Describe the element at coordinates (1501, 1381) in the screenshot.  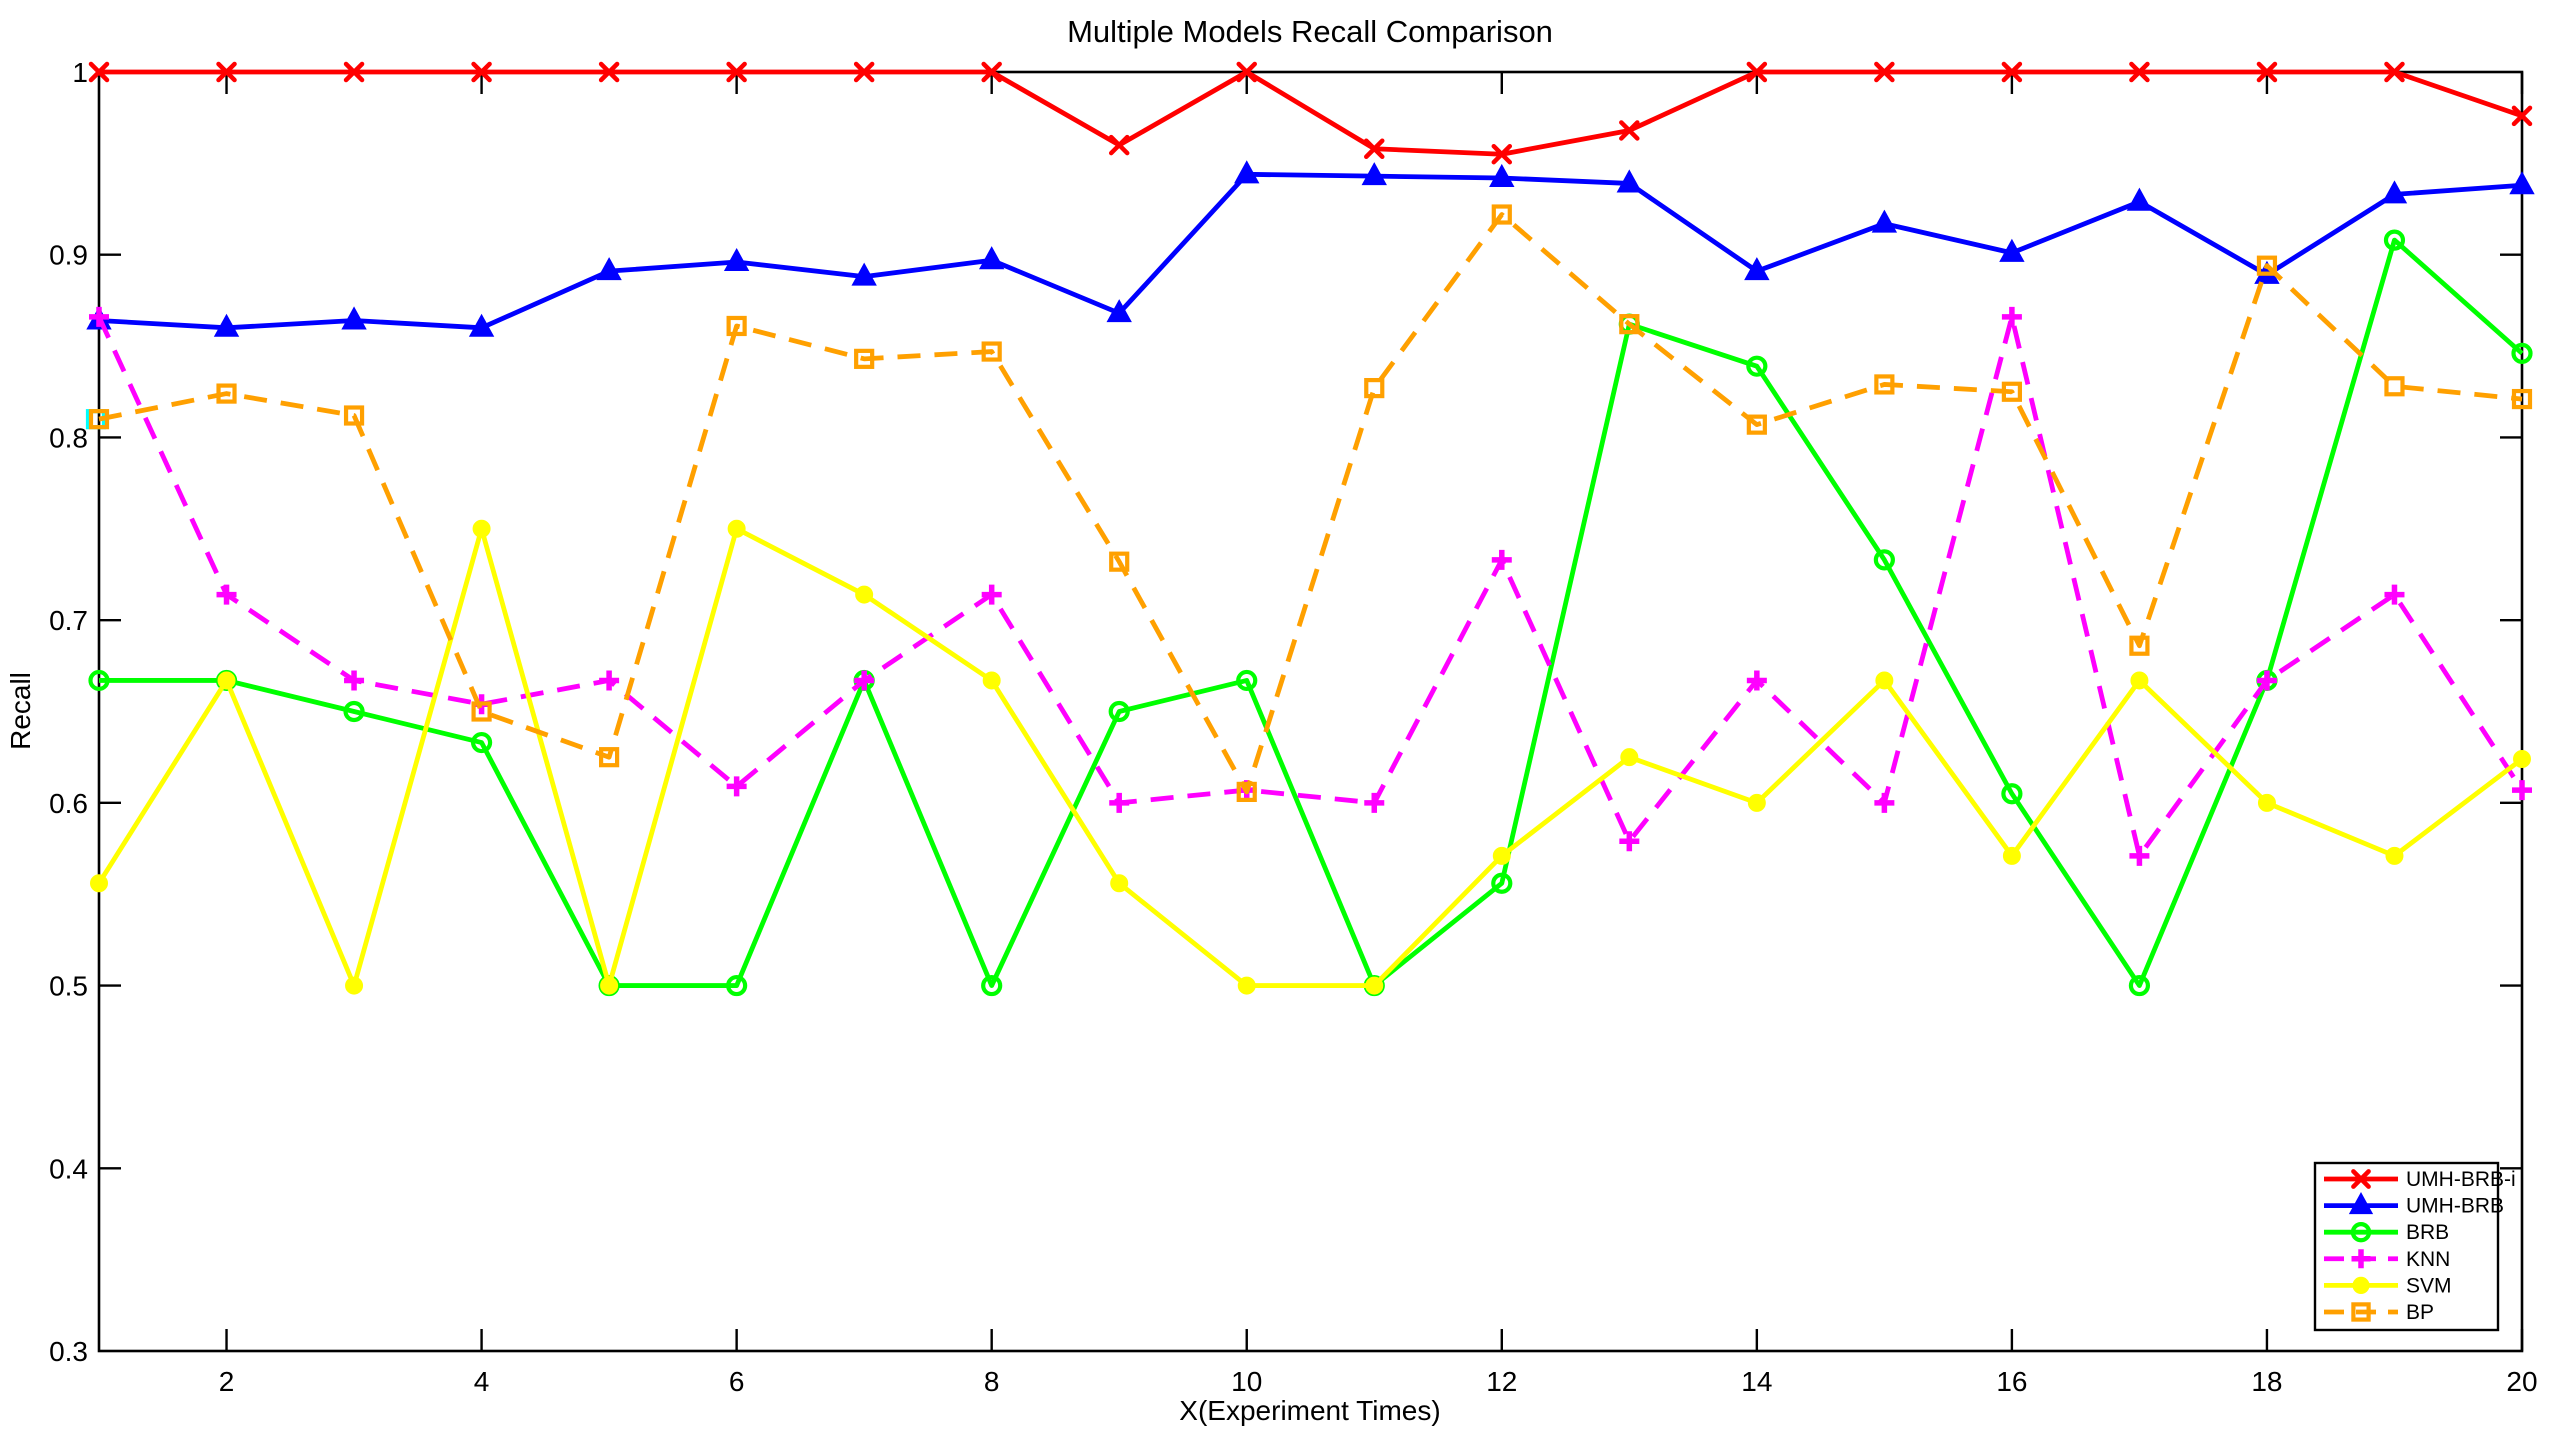
I see `x-tick-label: 12` at that location.